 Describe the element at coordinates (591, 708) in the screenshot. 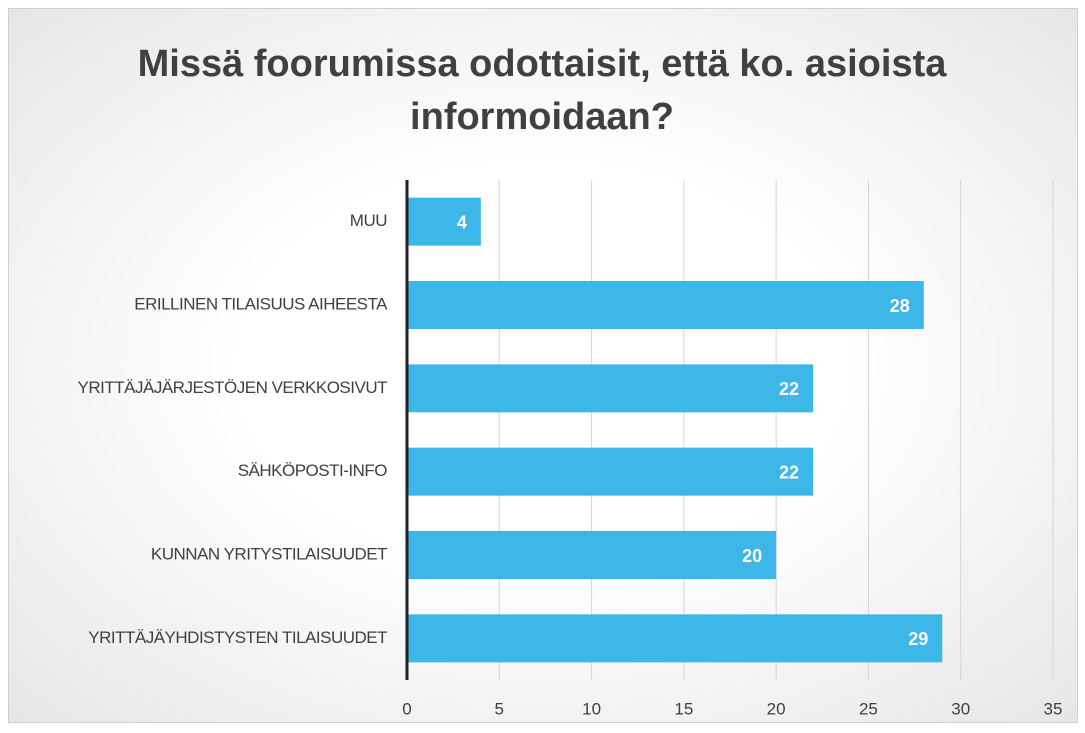

I see `x-tick-label: 10` at that location.